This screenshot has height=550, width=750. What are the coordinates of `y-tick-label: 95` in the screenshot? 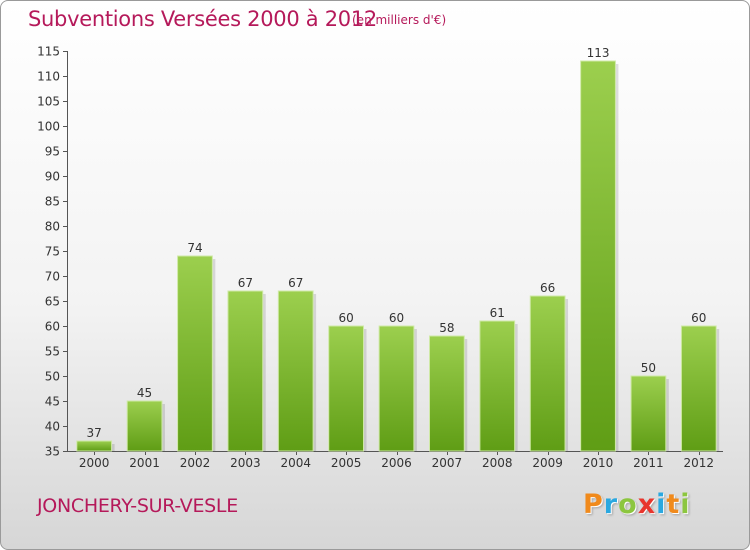 It's located at (52, 152).